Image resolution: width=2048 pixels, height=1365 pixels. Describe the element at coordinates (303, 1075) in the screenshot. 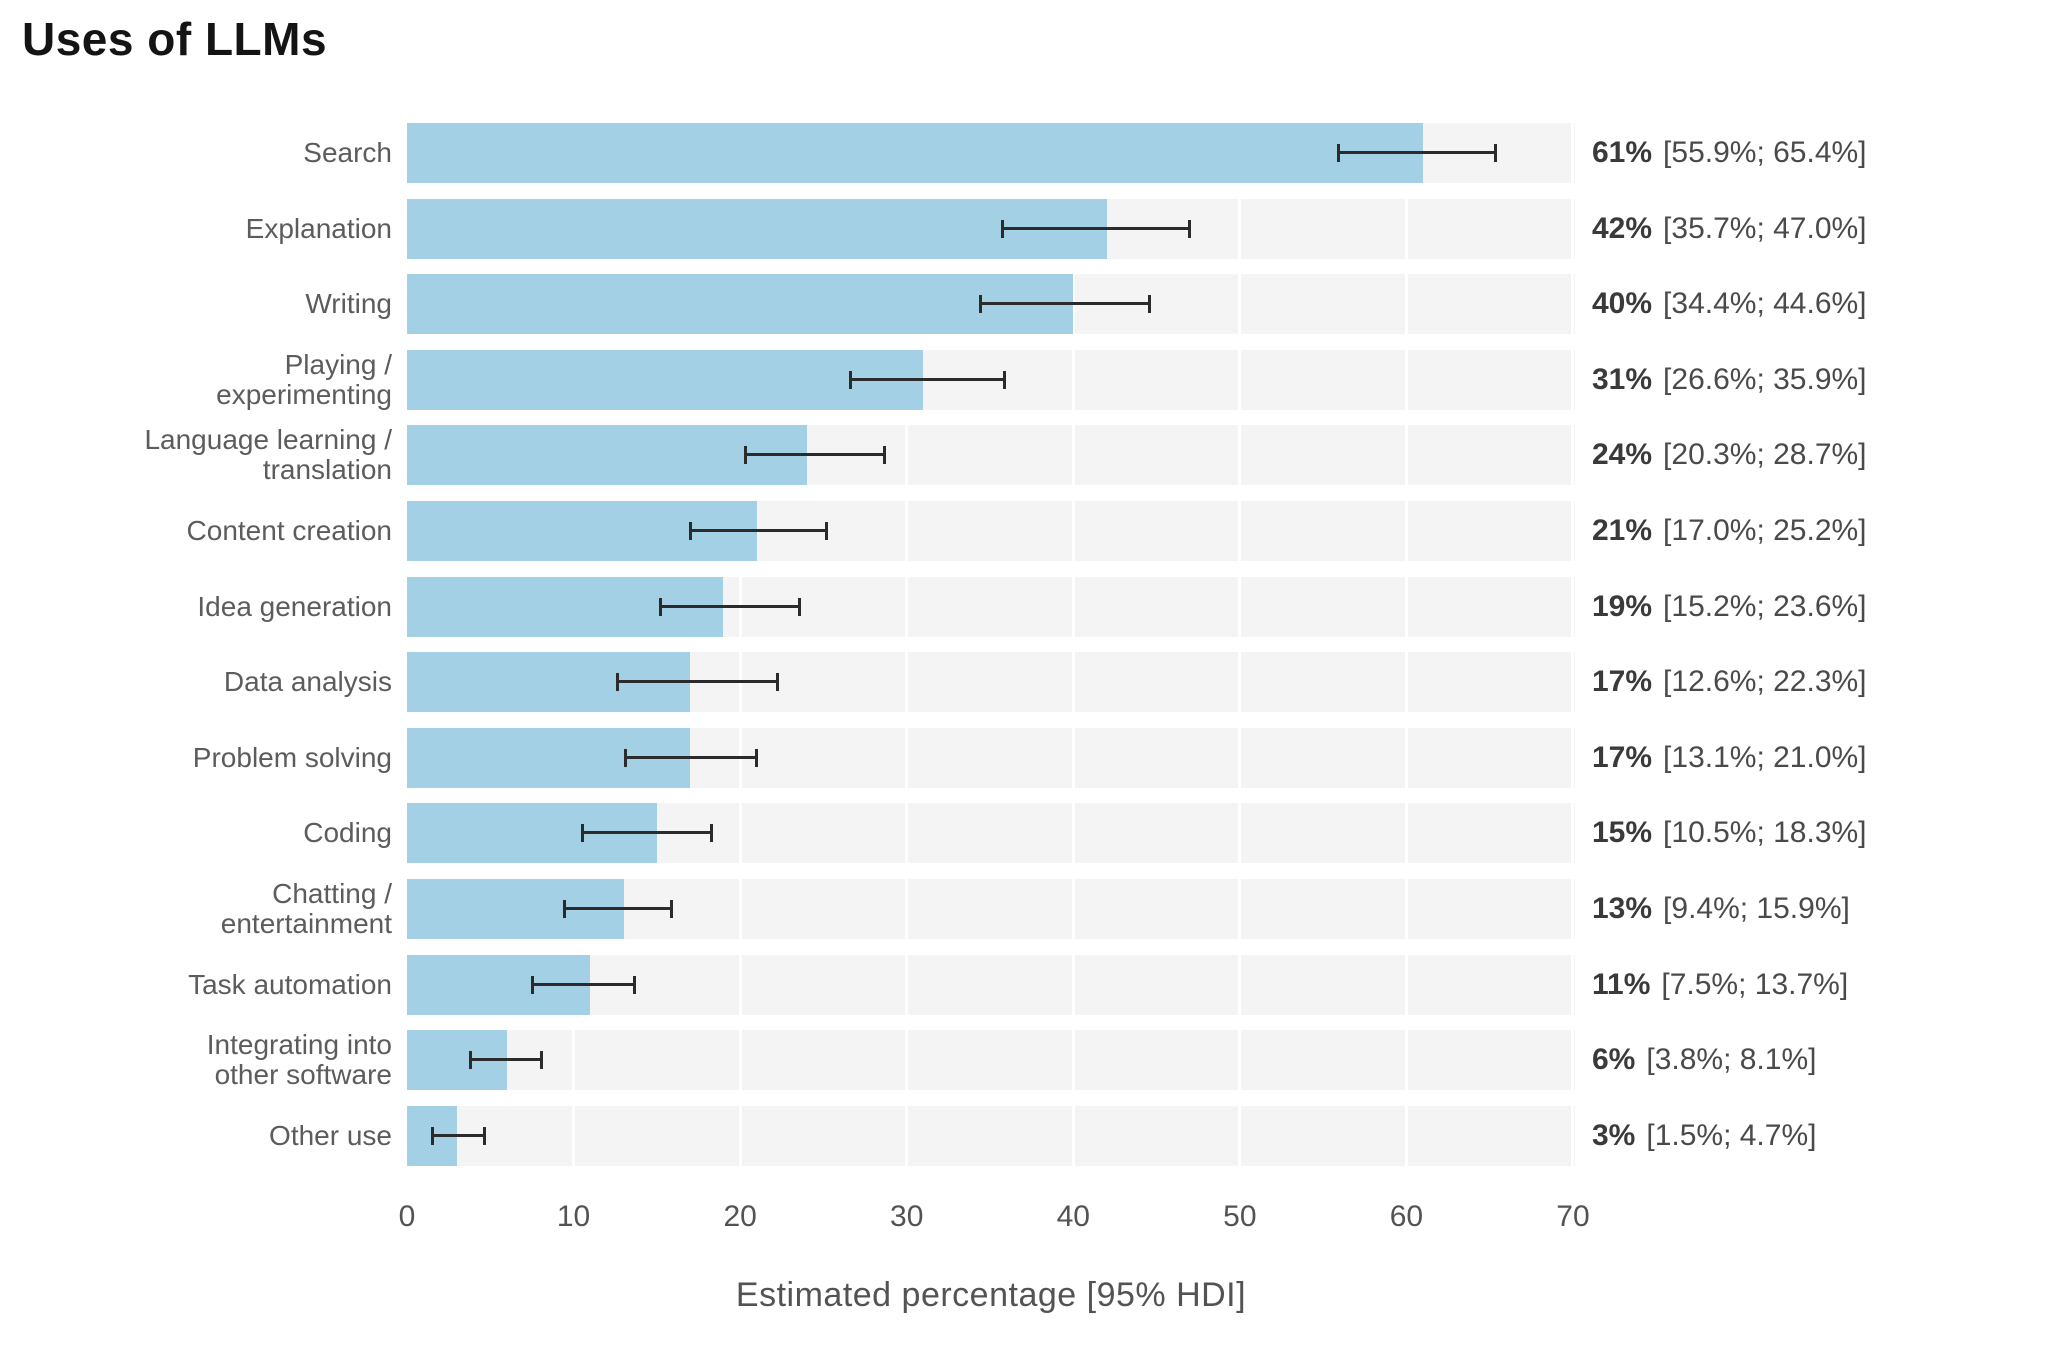

I see `category-label-line: other software` at that location.